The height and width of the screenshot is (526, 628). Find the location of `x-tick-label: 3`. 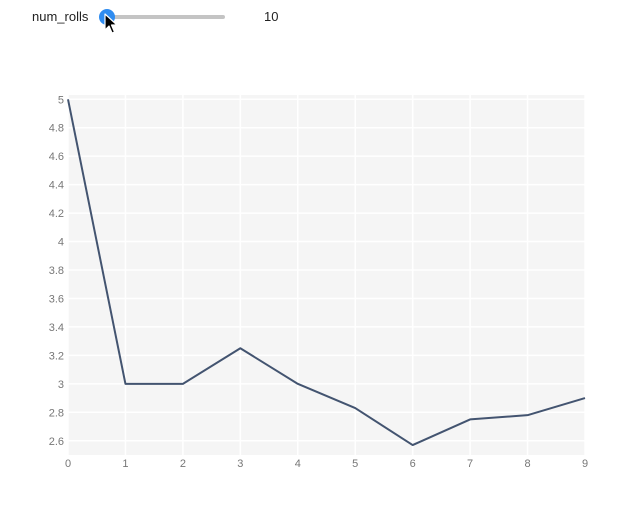

x-tick-label: 3 is located at coordinates (240, 464).